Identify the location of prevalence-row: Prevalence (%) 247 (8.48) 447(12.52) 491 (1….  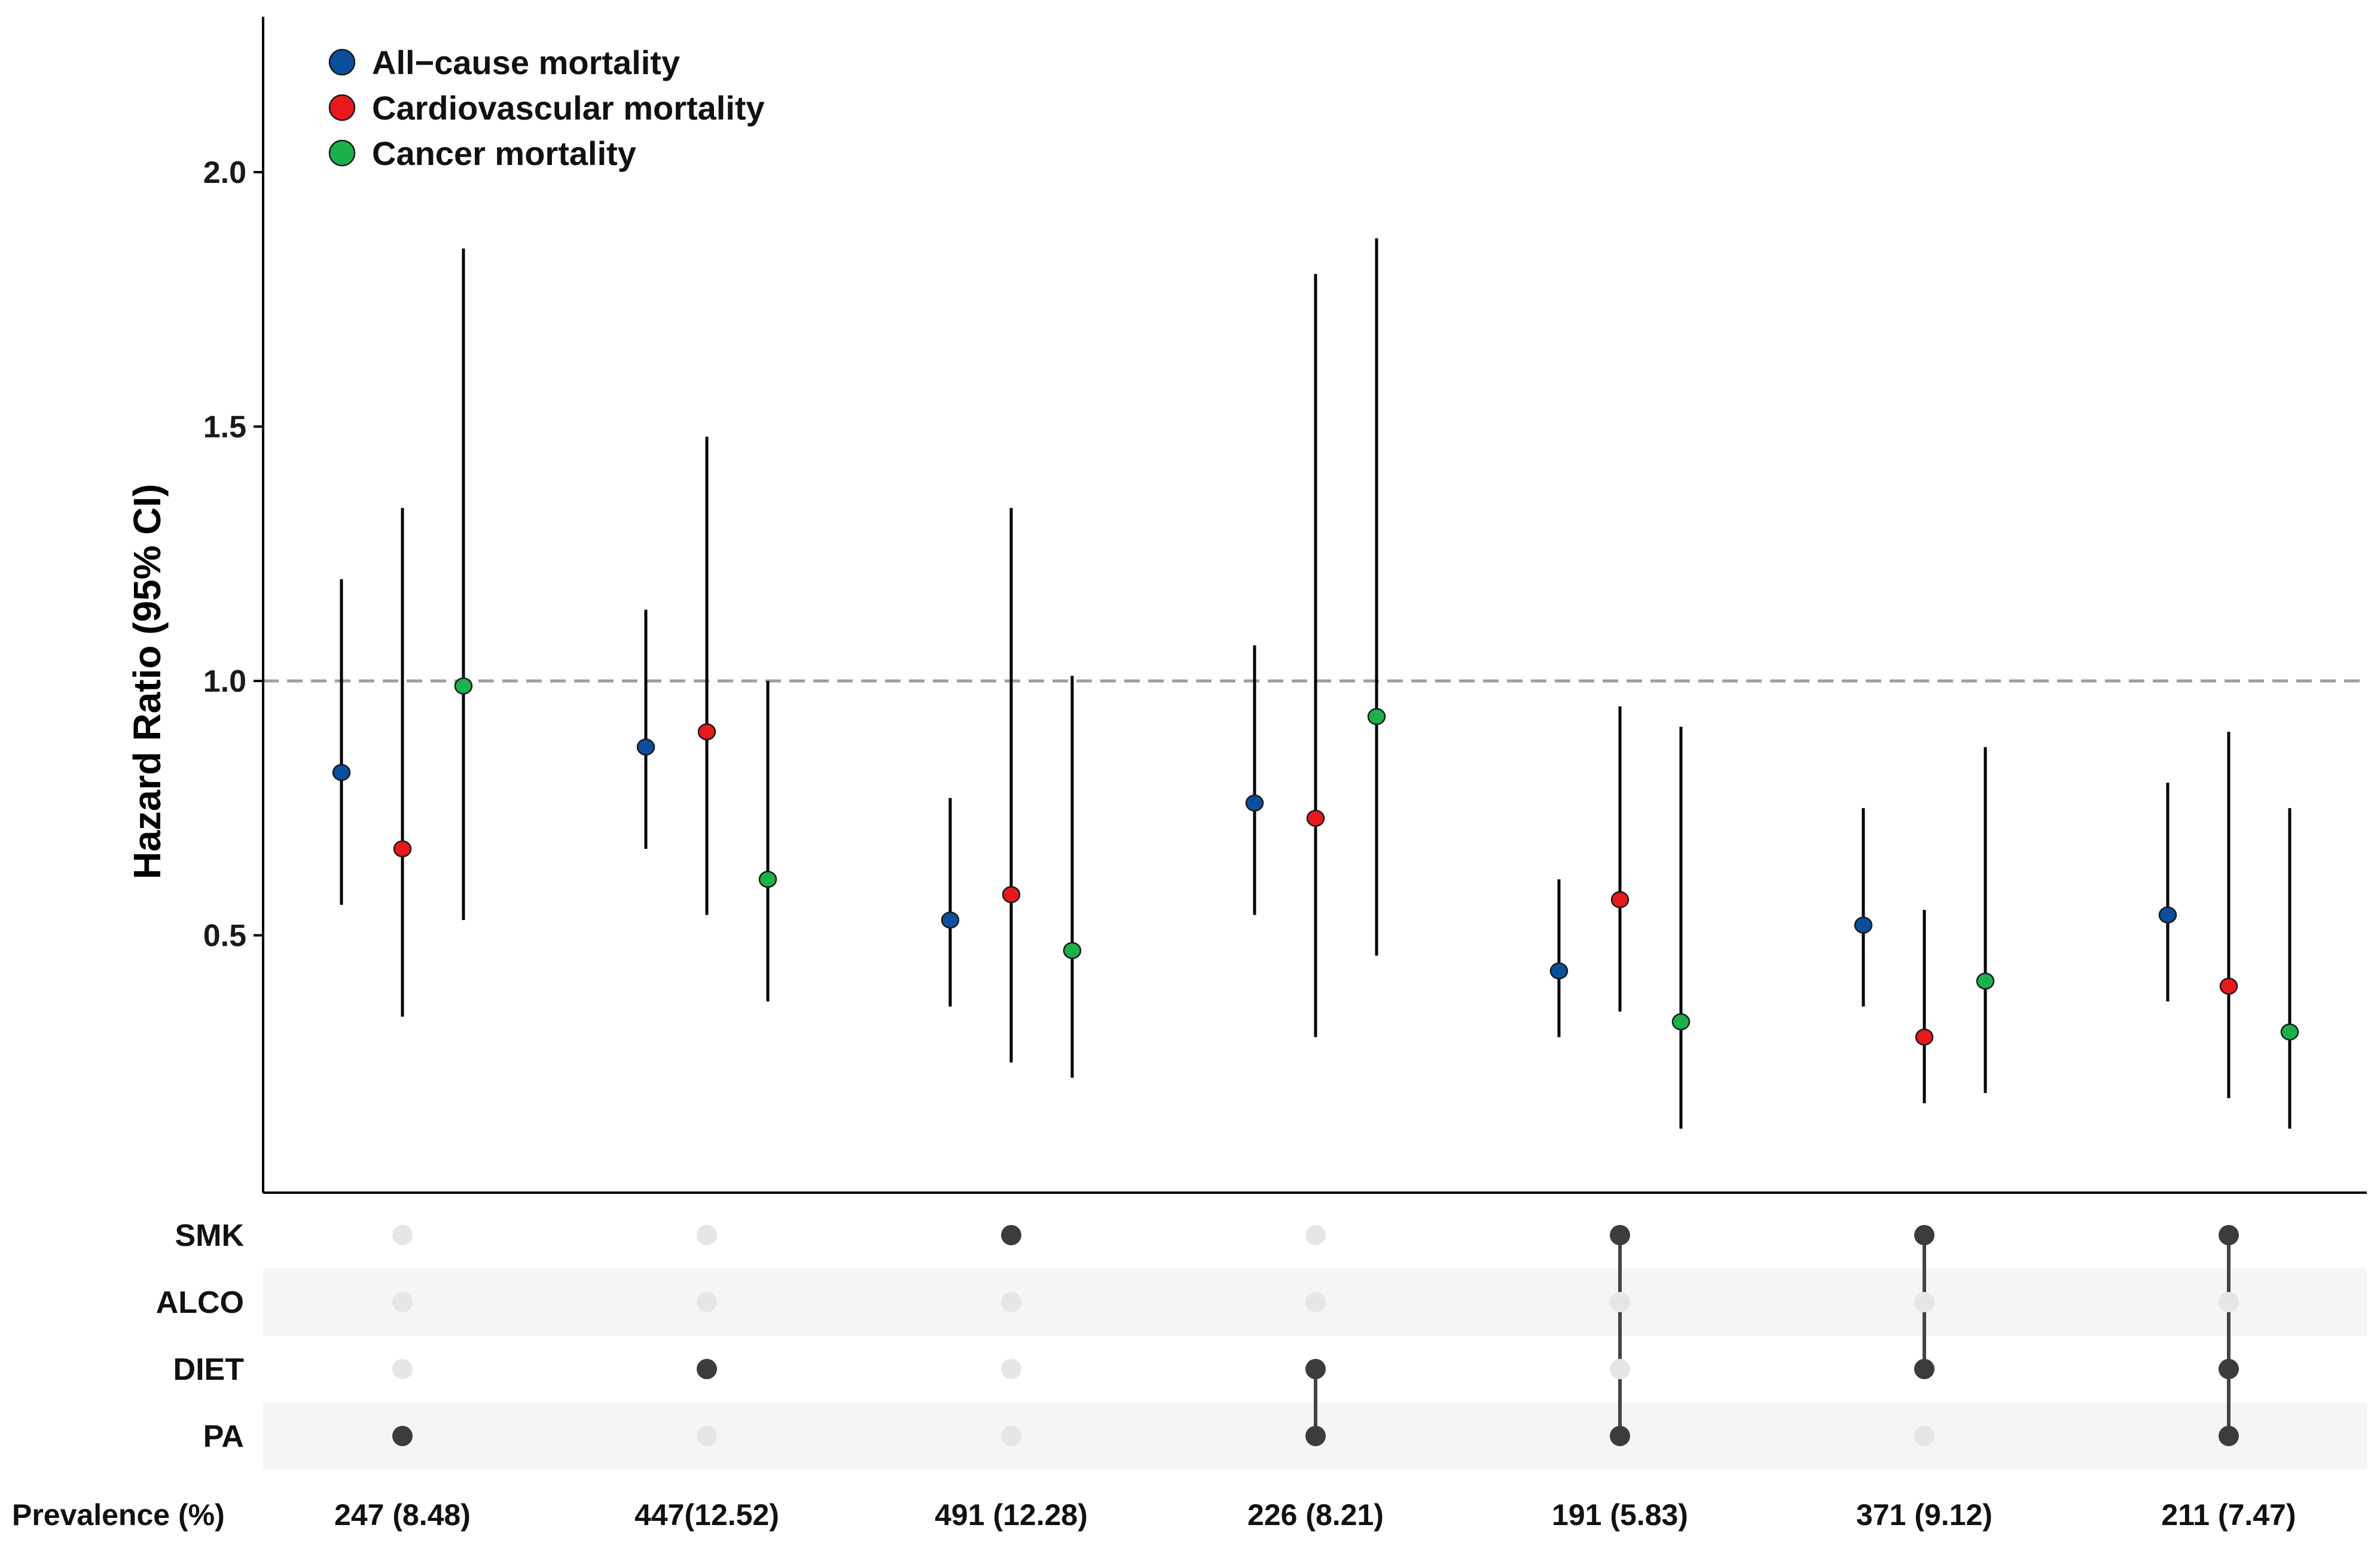
(1154, 1515).